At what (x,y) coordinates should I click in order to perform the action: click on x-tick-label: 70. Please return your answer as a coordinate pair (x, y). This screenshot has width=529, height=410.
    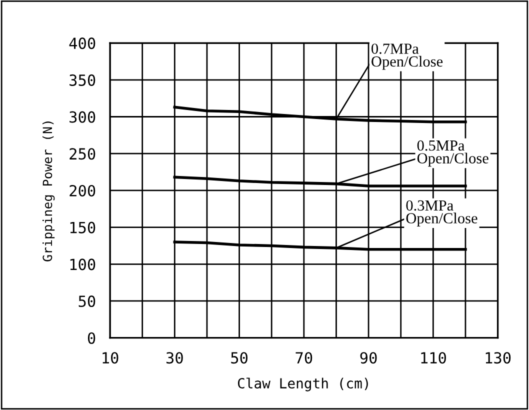
    Looking at the image, I should click on (304, 358).